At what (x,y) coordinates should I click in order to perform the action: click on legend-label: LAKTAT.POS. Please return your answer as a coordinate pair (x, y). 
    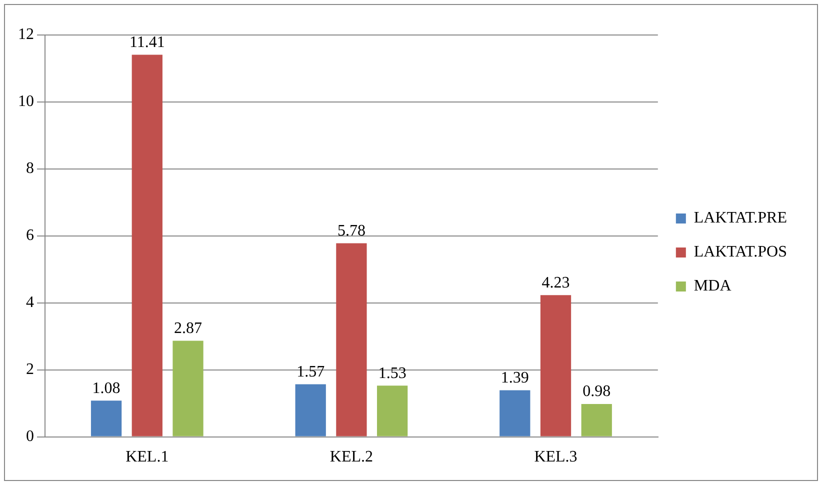
    Looking at the image, I should click on (740, 252).